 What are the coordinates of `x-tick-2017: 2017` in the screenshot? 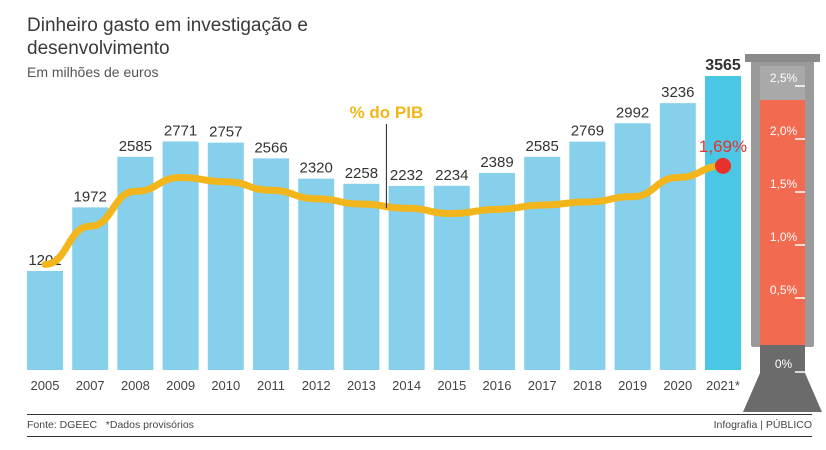 It's located at (542, 385).